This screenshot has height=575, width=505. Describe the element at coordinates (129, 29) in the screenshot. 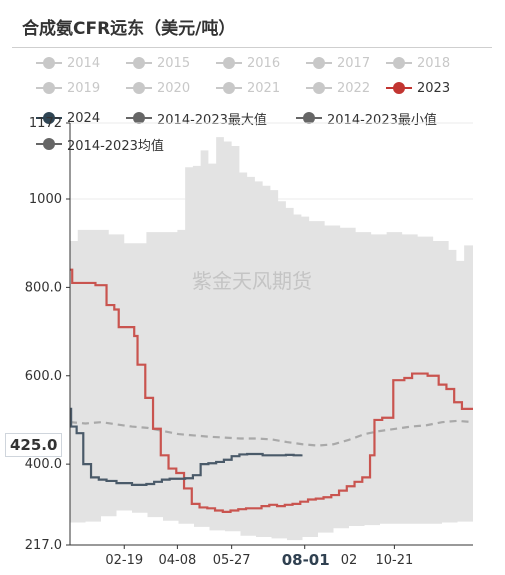

I see `chart-title: 合成氨CFR远东（美元/吨）` at that location.